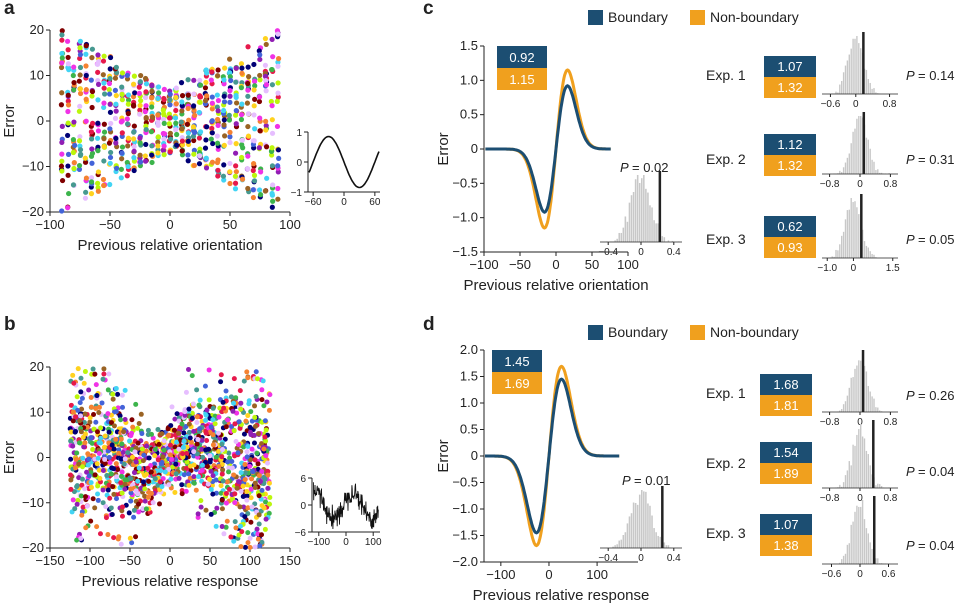 The image size is (960, 607). I want to click on x-tick-label: 50, so click(592, 264).